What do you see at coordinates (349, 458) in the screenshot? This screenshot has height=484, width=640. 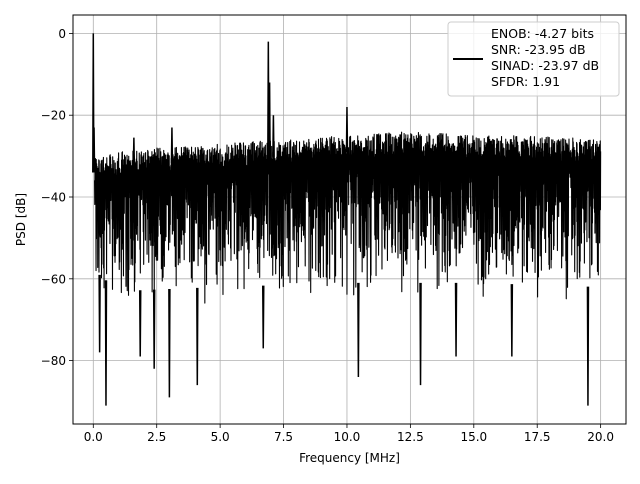 I see `x-axis-label: Frequency [MHz]` at bounding box center [349, 458].